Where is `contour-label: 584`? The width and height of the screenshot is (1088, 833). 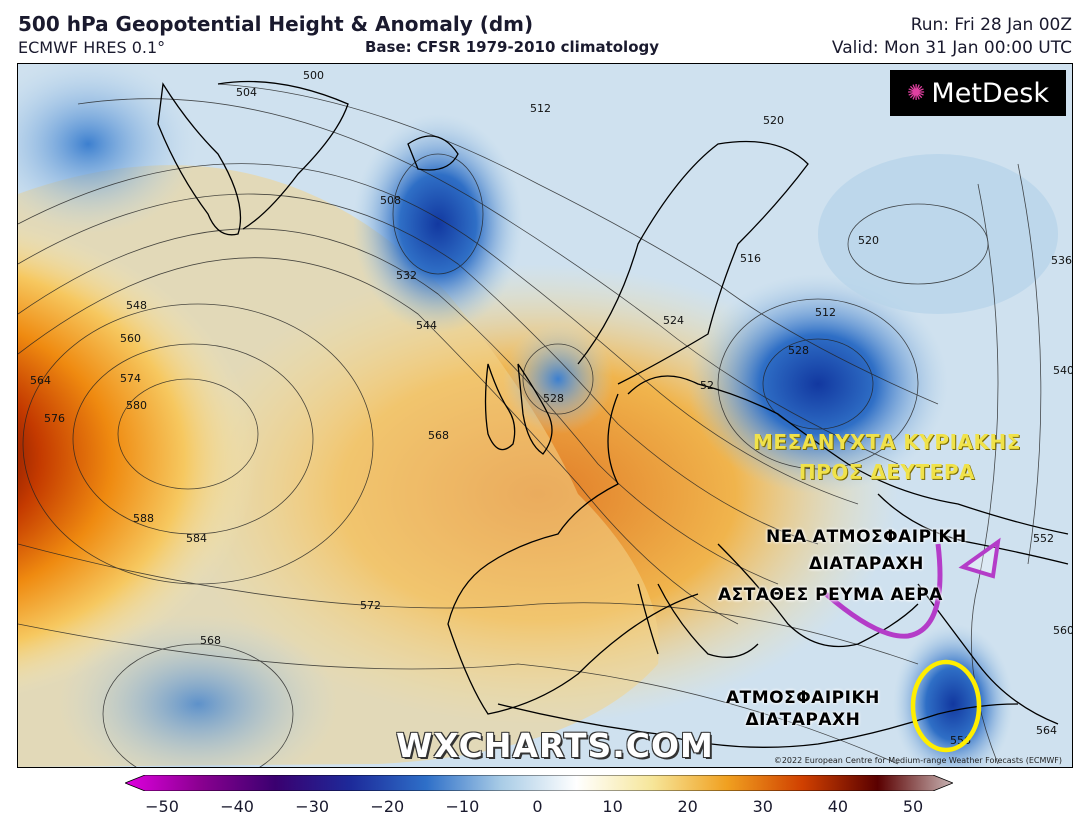 contour-label: 584 is located at coordinates (196, 538).